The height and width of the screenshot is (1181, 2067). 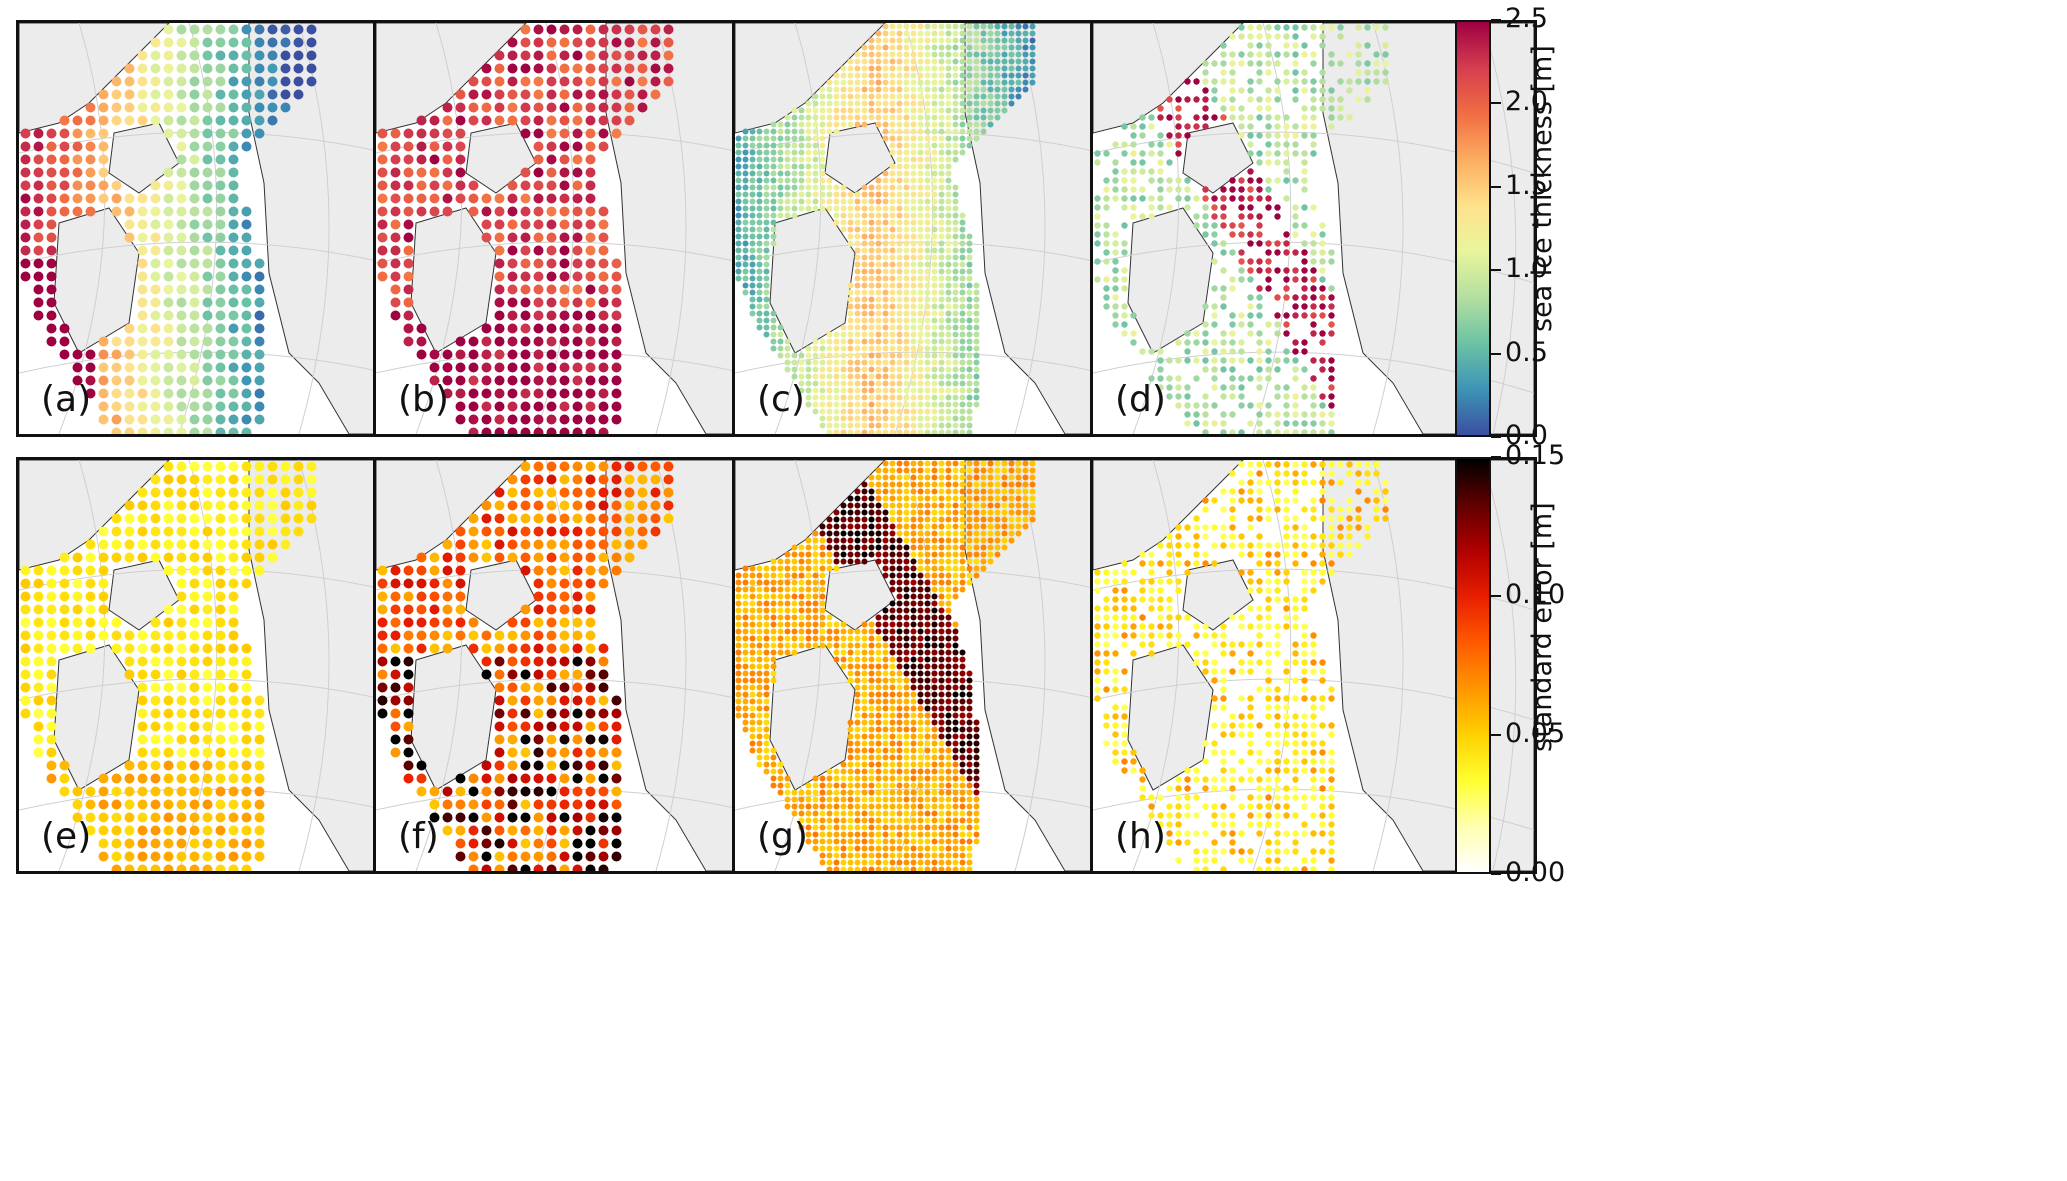 I want to click on colorbar-thickness-gradient, so click(x=1473, y=228).